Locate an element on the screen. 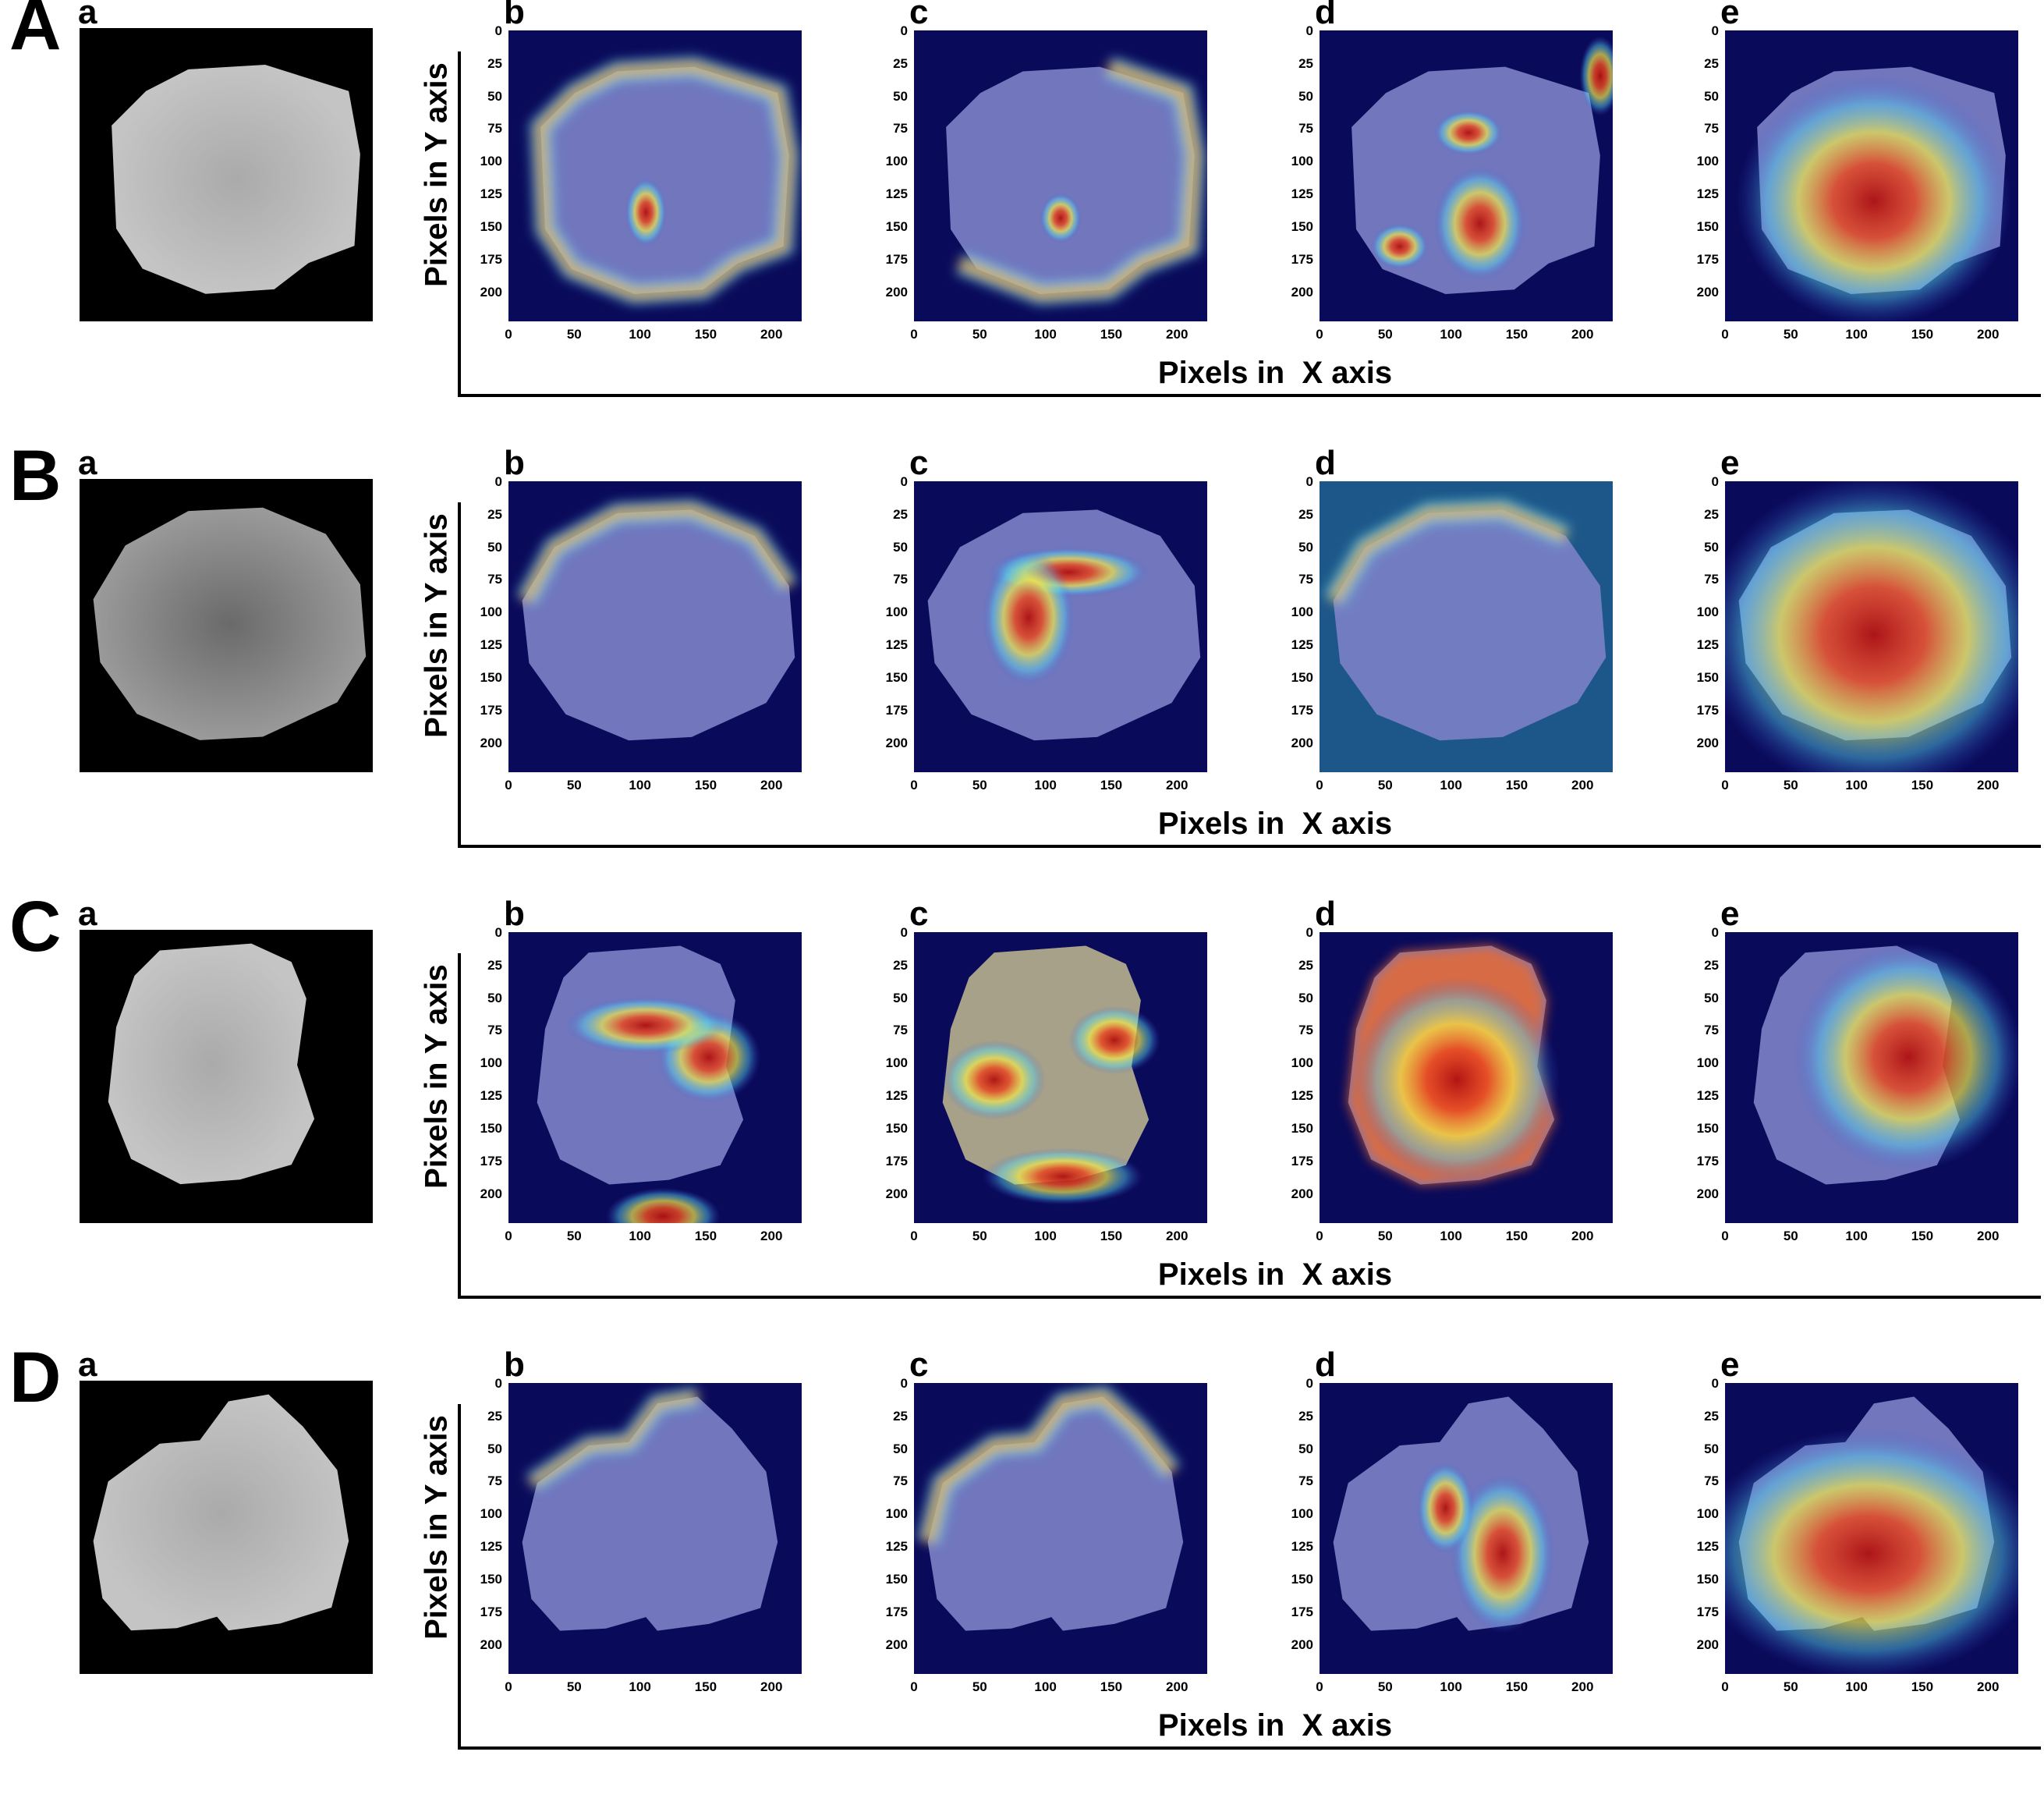  row-label: A is located at coordinates (35, 33).